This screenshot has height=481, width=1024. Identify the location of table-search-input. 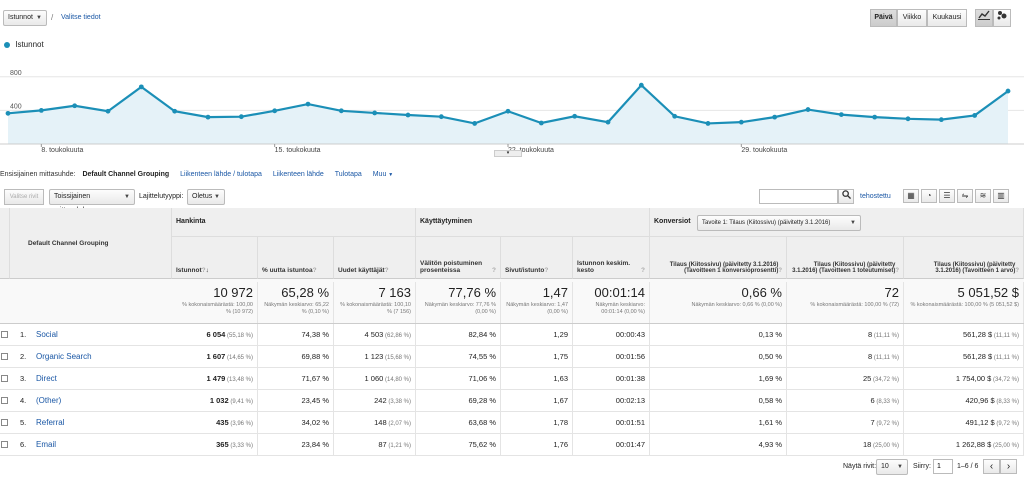
(798, 196).